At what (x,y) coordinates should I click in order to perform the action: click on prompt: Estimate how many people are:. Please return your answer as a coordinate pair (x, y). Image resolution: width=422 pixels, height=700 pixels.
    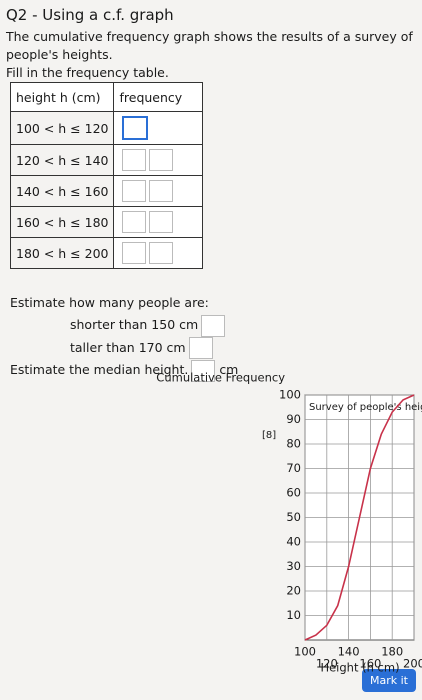
    Looking at the image, I should click on (109, 302).